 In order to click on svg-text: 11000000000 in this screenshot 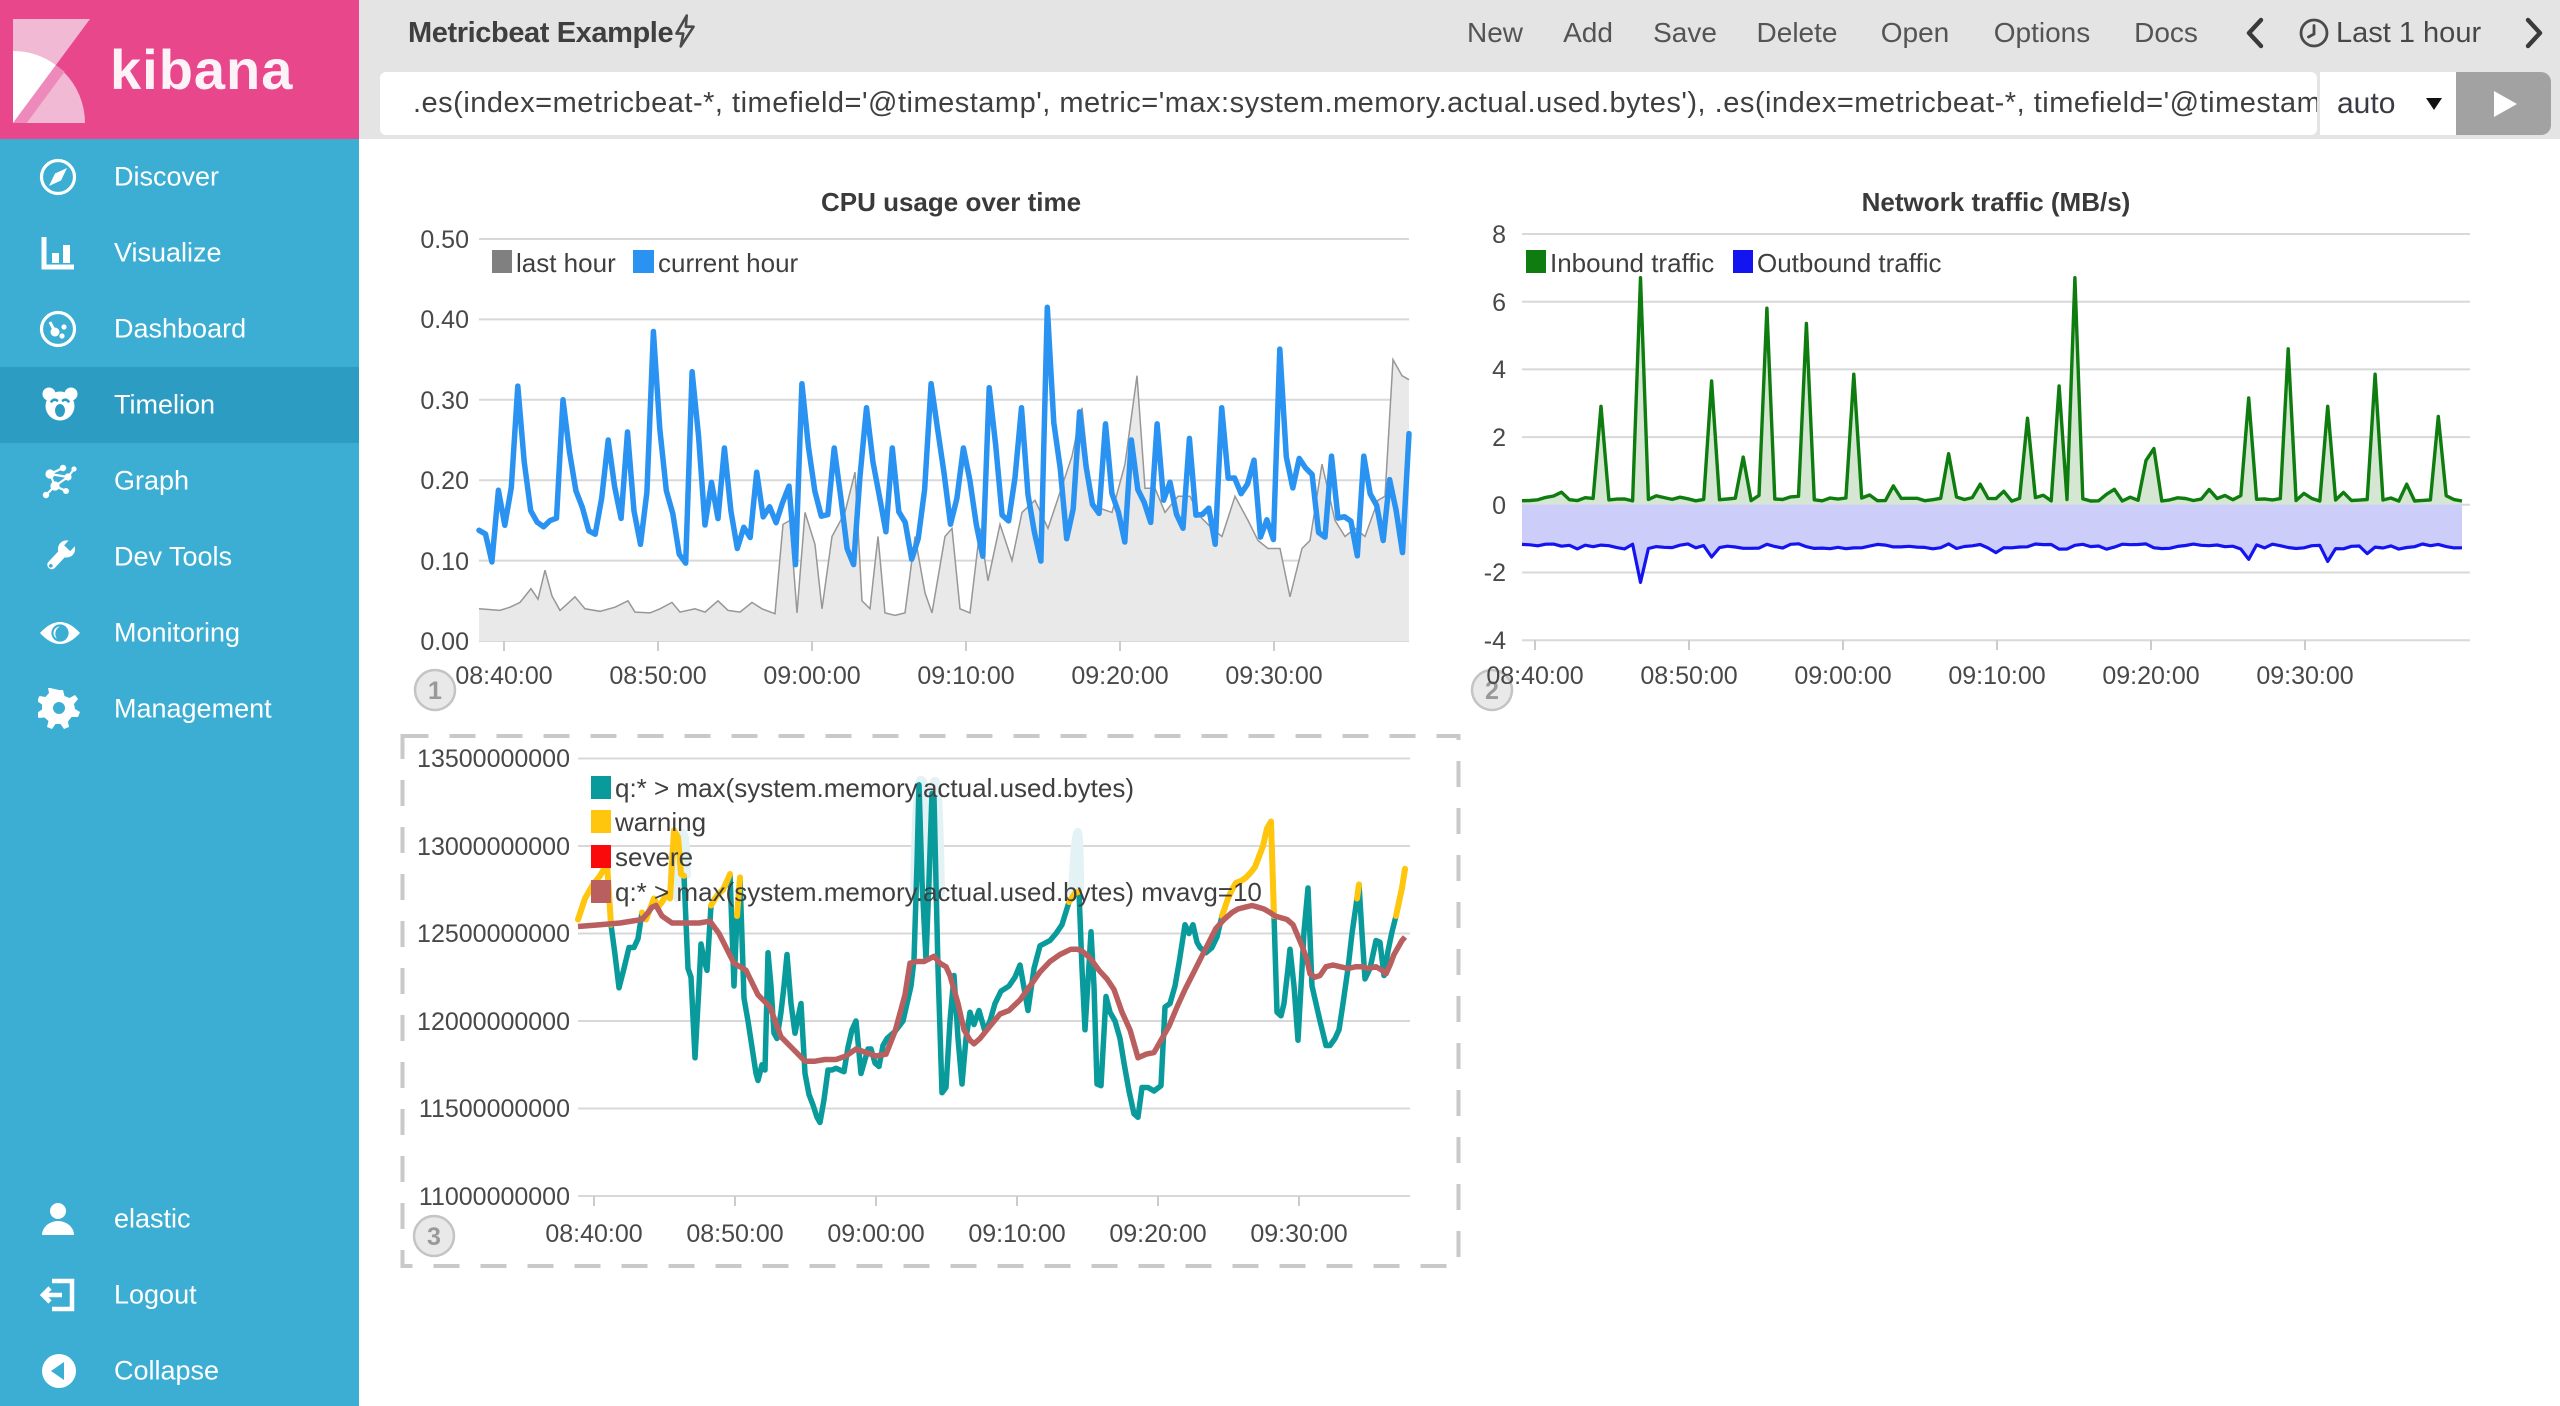, I will do `click(494, 1197)`.